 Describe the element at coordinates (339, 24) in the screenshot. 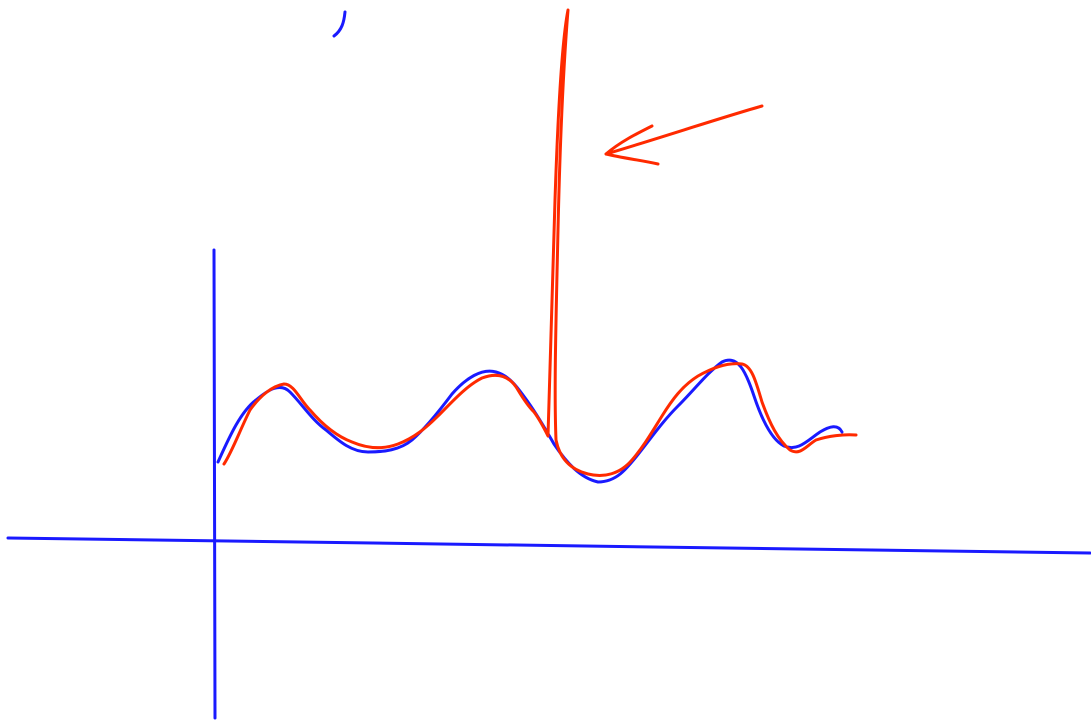

I see `top-blue-scribble` at that location.